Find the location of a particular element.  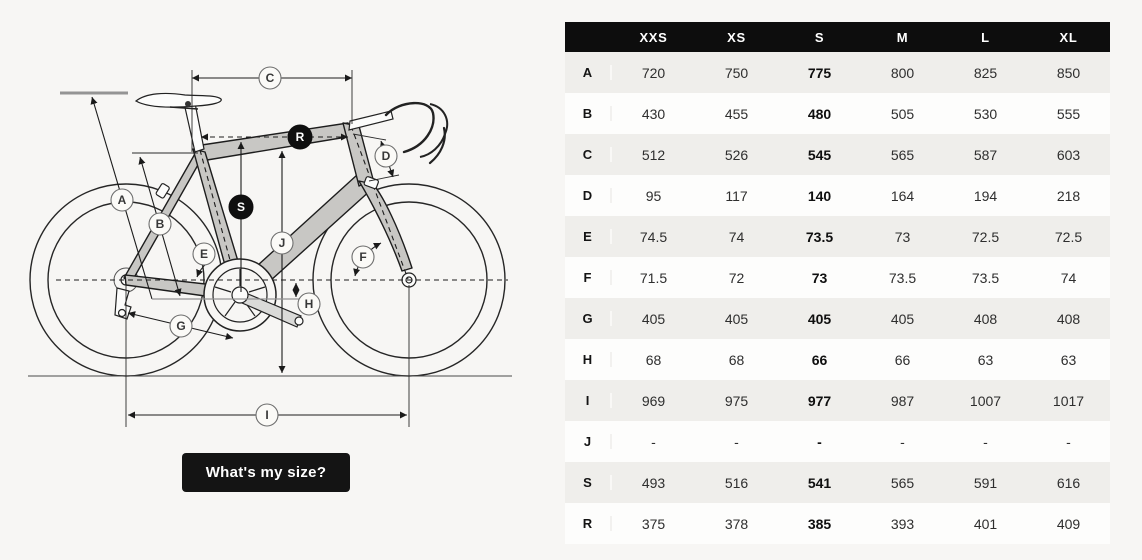

svg-text: C is located at coordinates (270, 78).